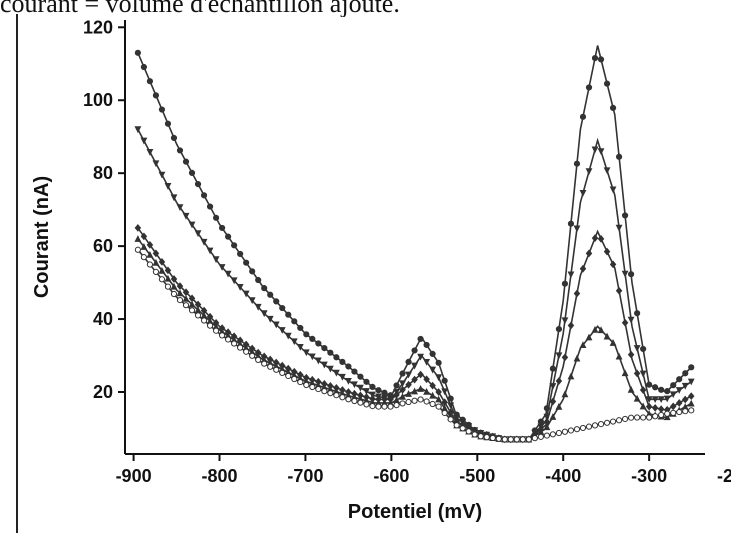 The width and height of the screenshot is (731, 533). What do you see at coordinates (724, 476) in the screenshot?
I see `x-tick-label: -200` at bounding box center [724, 476].